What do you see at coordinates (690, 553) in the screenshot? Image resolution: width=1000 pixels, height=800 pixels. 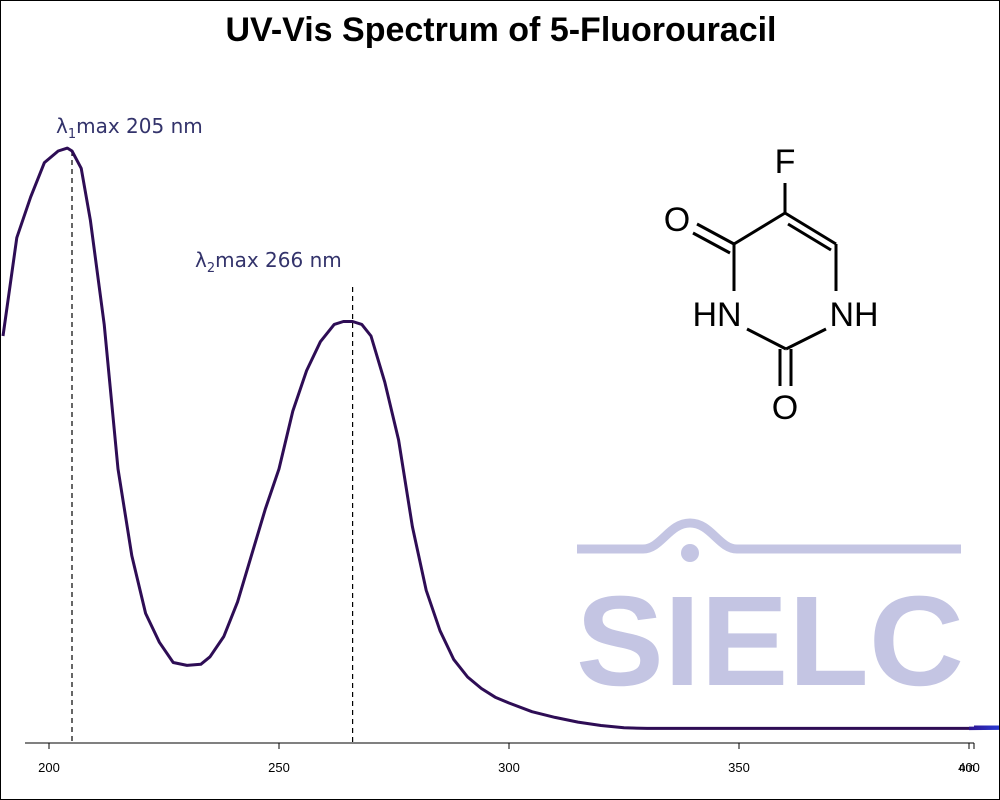 I see `watermark-dot` at bounding box center [690, 553].